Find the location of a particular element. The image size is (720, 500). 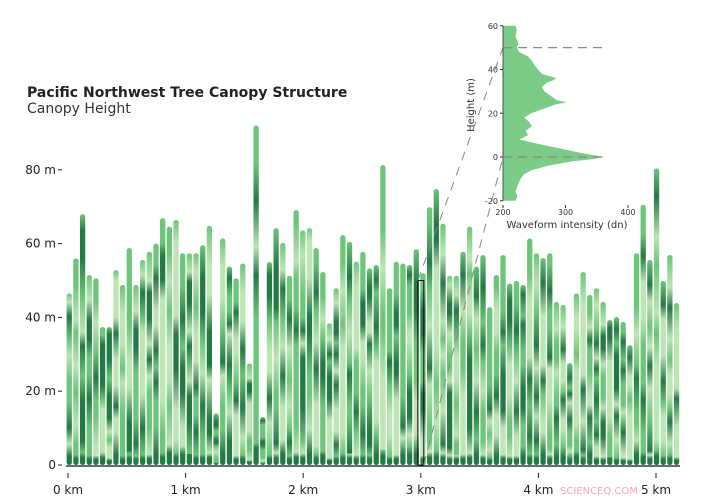

watermark: SCIENCEQ.COM is located at coordinates (599, 491).